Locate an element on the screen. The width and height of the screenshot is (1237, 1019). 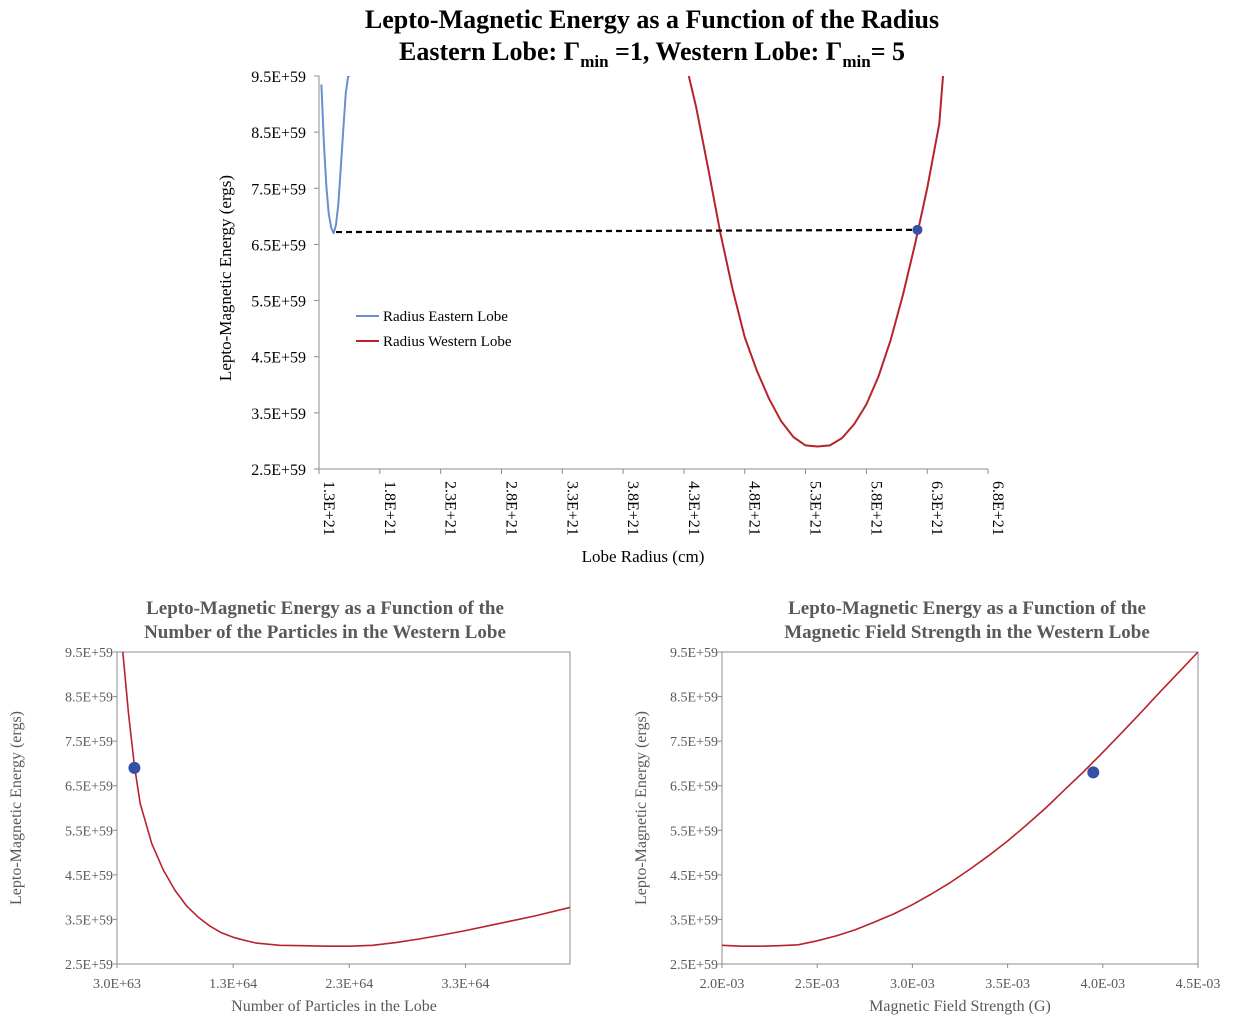
main-x-tick-label: 2.3E+21 is located at coordinates (450, 508).